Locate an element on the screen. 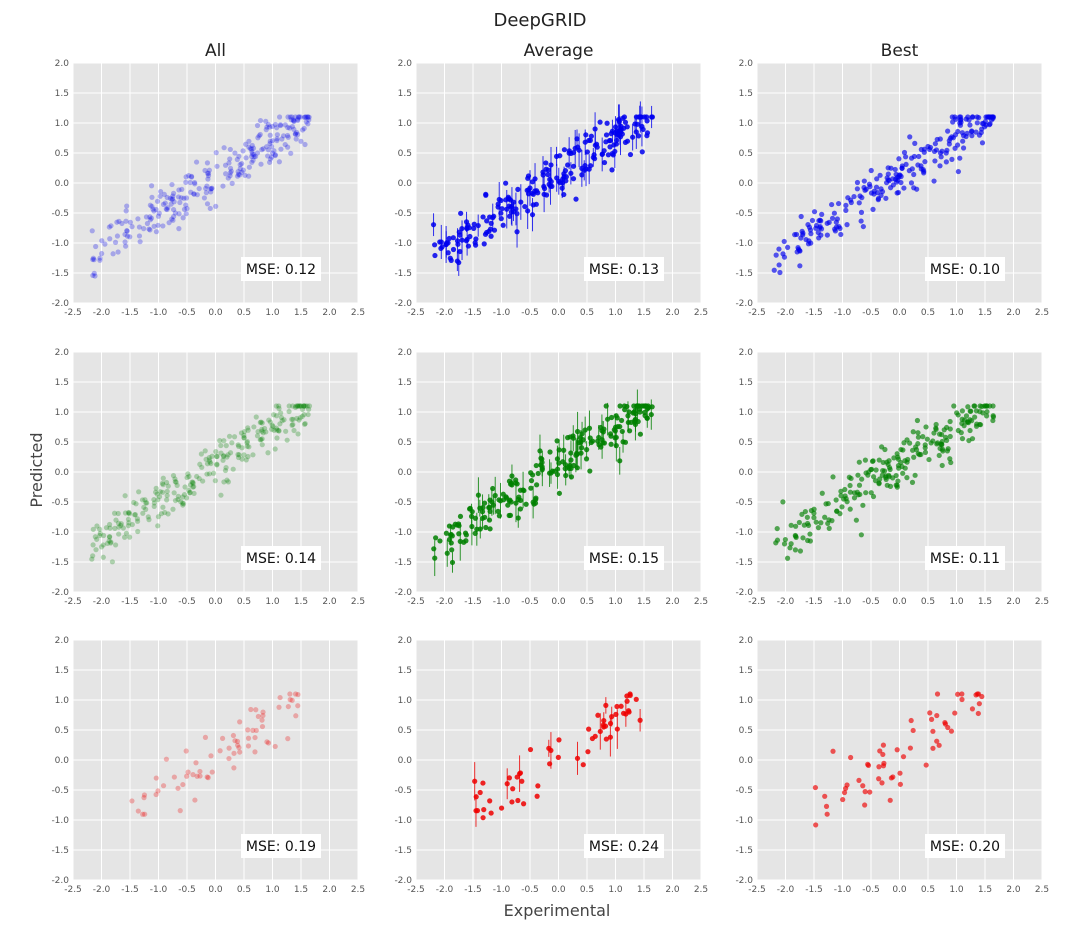 The image size is (1080, 935). y-tick-label: 0.5 is located at coordinates (405, 443).